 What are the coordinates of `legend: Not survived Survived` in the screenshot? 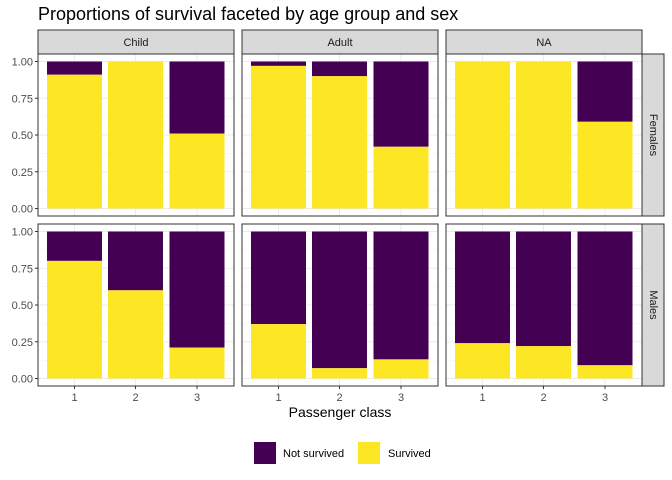 It's located at (342, 453).